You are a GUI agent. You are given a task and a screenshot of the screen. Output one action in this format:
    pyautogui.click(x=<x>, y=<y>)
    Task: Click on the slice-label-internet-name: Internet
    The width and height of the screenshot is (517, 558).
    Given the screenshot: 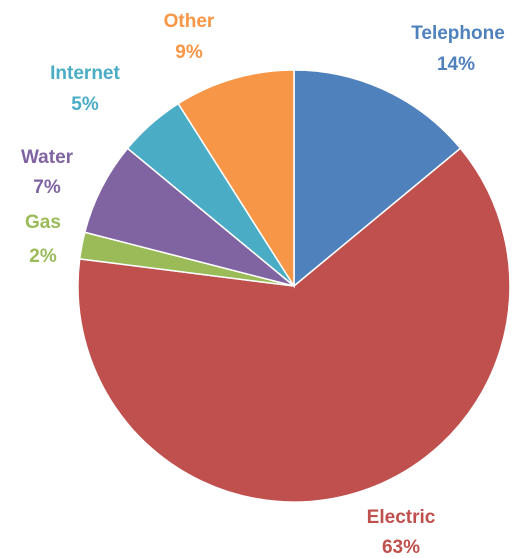 What is the action you would take?
    pyautogui.click(x=85, y=73)
    